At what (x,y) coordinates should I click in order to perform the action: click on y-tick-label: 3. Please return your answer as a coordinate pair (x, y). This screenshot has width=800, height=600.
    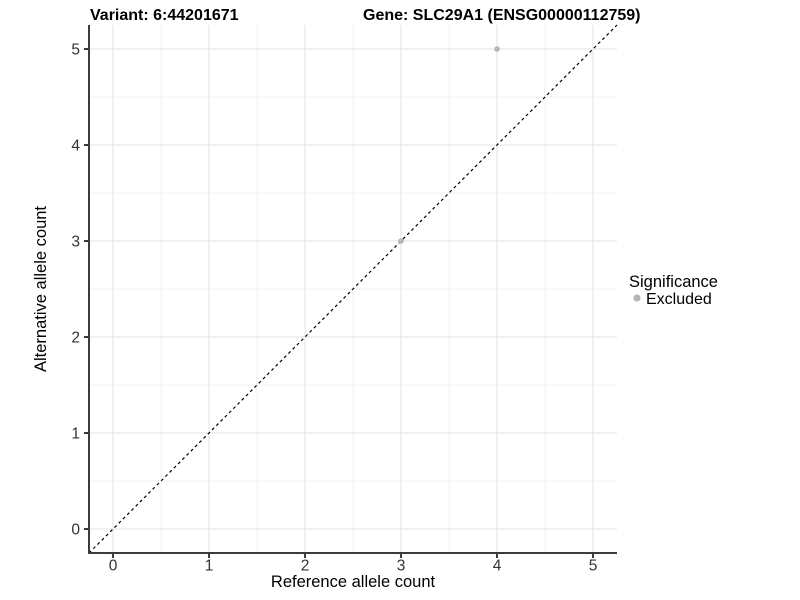
    Looking at the image, I should click on (75, 242).